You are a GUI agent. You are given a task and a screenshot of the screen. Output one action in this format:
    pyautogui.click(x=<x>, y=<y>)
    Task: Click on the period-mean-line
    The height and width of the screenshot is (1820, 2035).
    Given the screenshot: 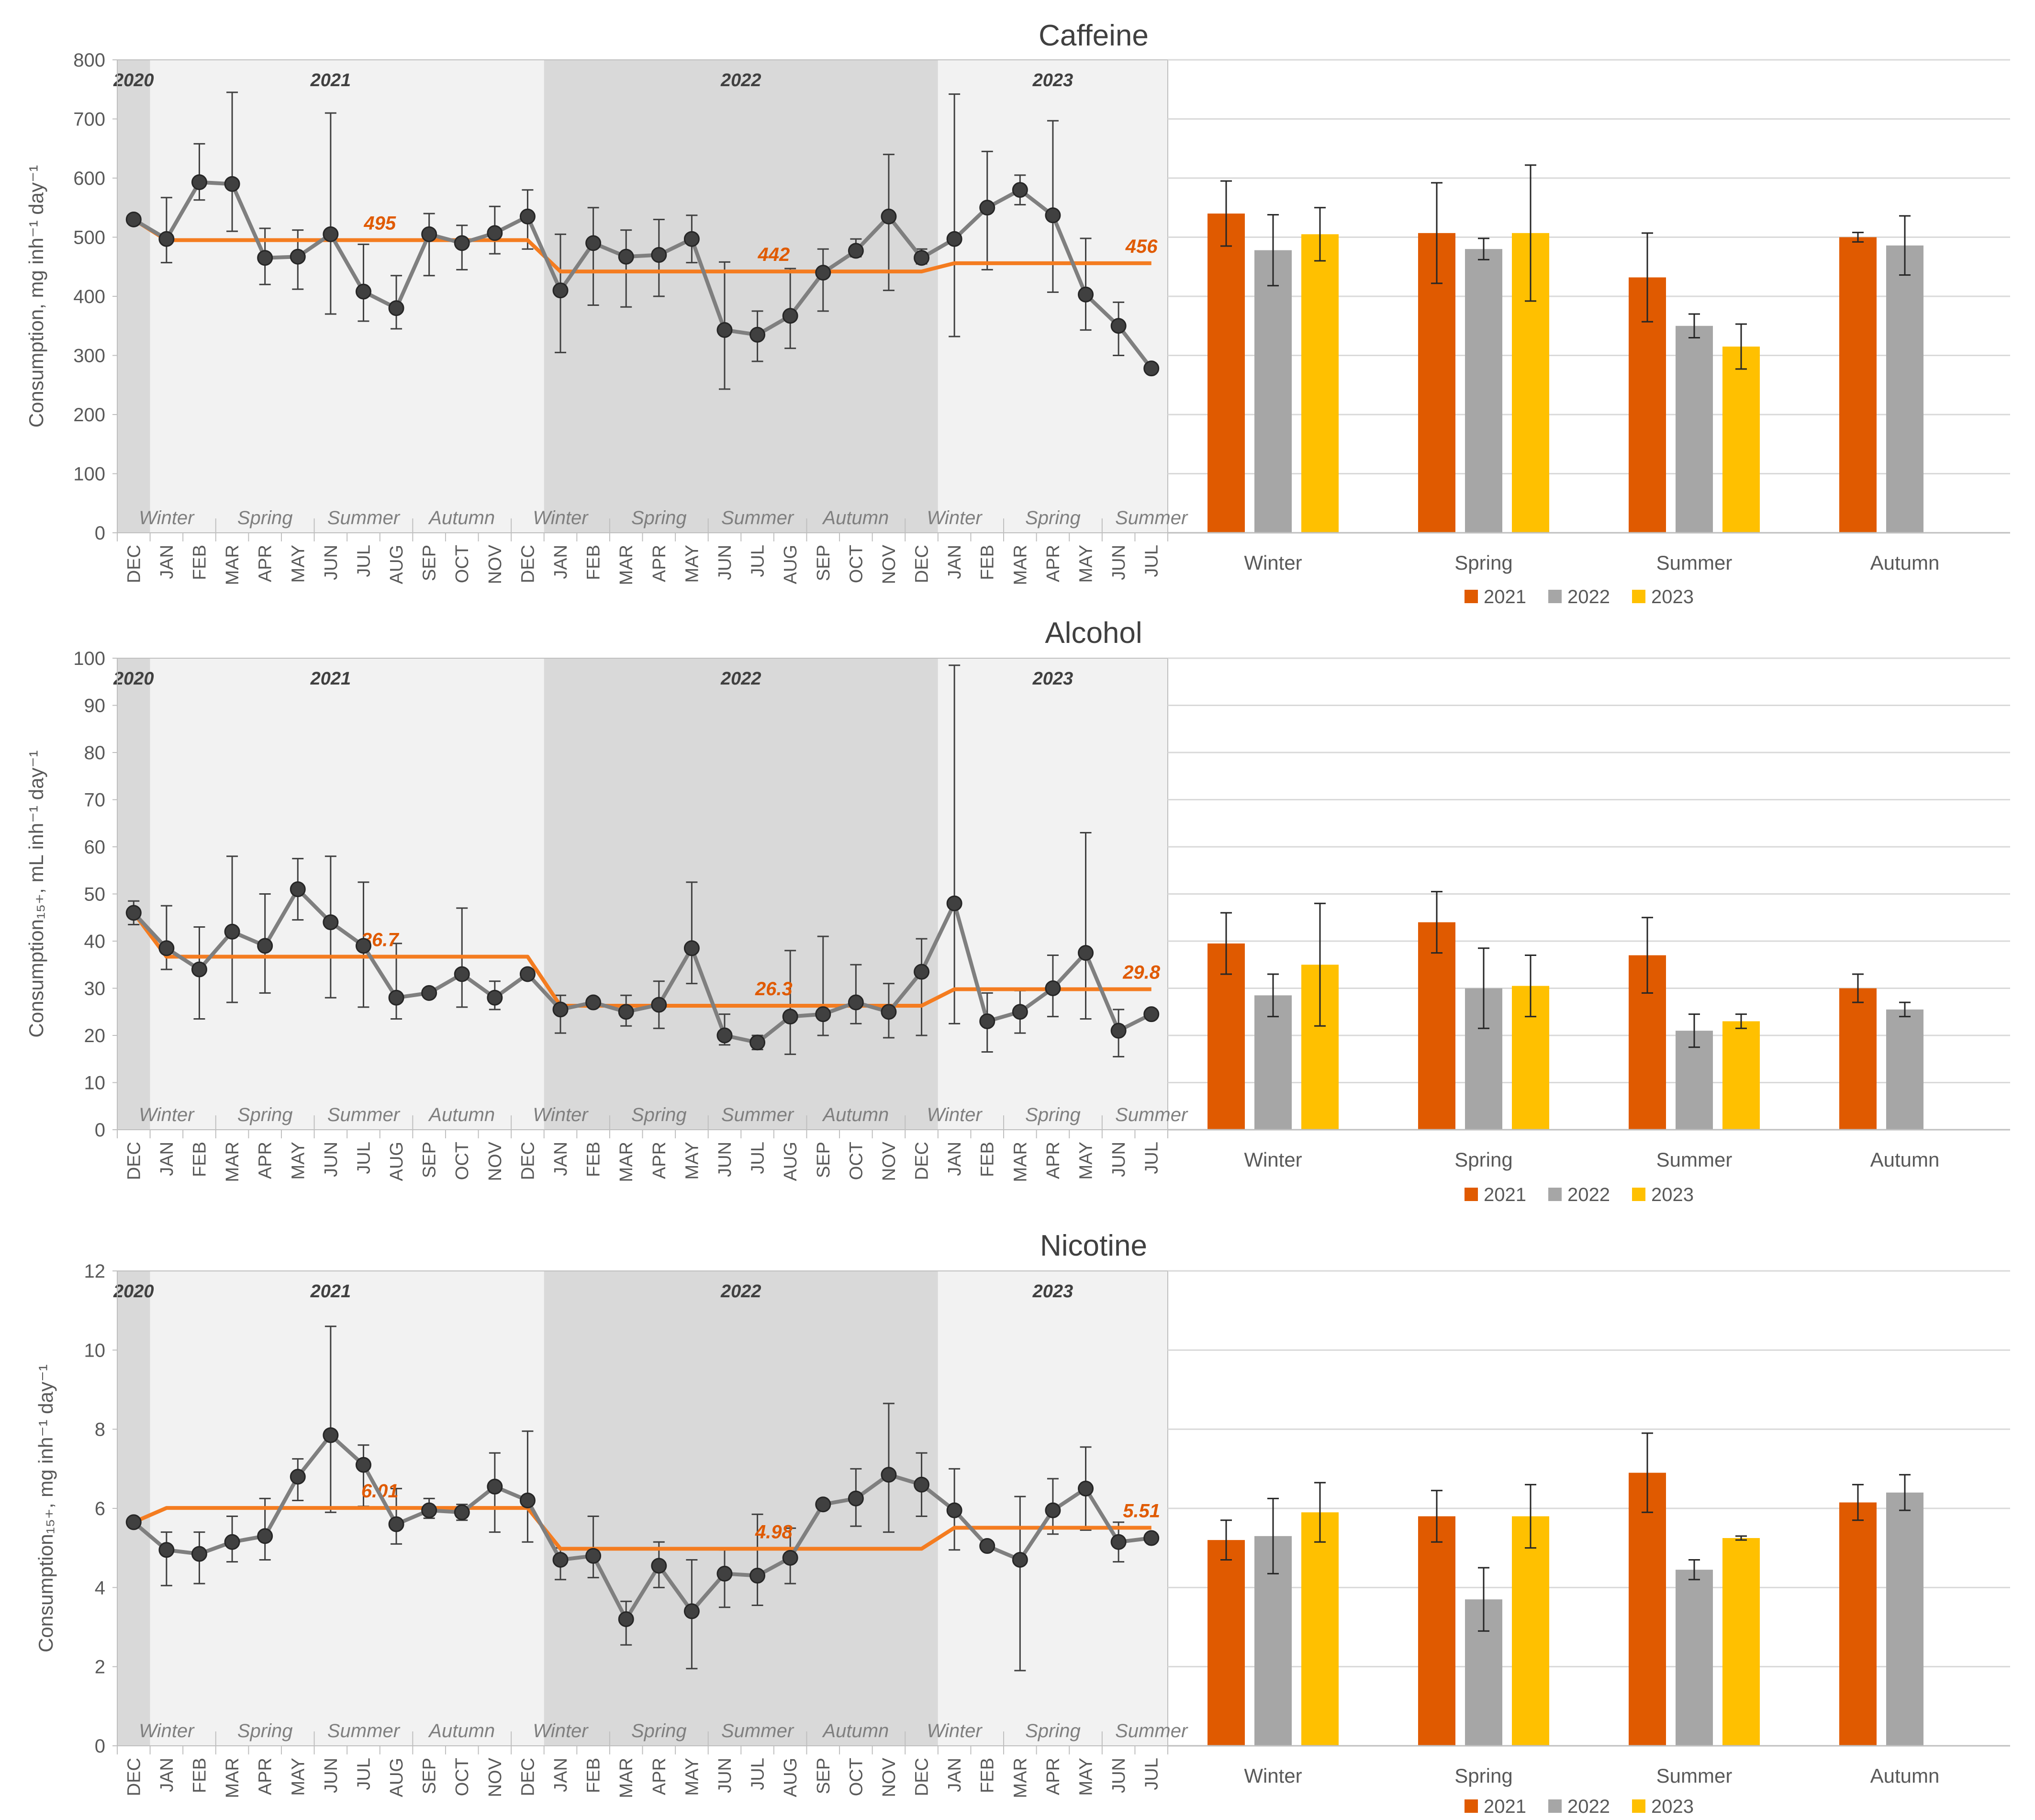 What is the action you would take?
    pyautogui.click(x=642, y=1528)
    